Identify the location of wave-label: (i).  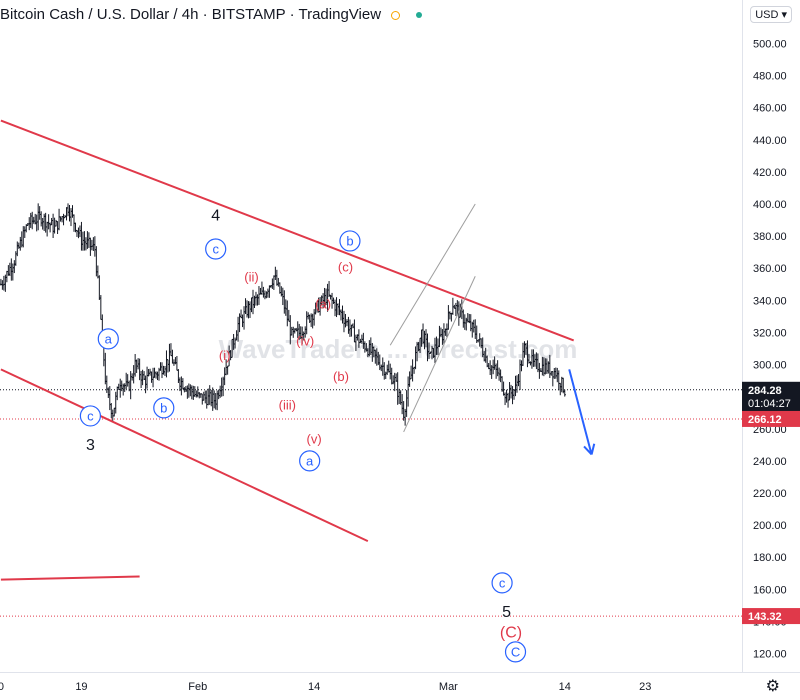
(225, 355).